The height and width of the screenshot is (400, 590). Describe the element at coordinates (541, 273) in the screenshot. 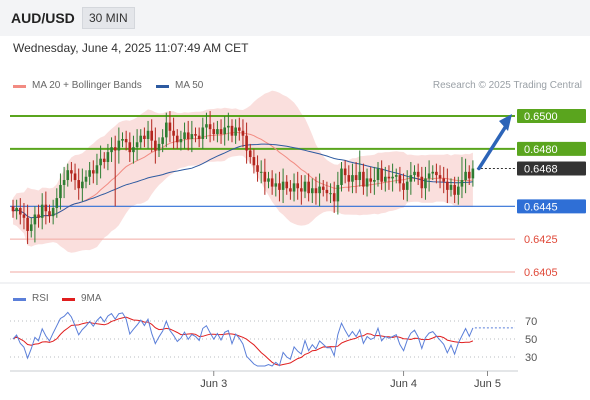

I see `level-label-0.6405: 0.6405` at that location.